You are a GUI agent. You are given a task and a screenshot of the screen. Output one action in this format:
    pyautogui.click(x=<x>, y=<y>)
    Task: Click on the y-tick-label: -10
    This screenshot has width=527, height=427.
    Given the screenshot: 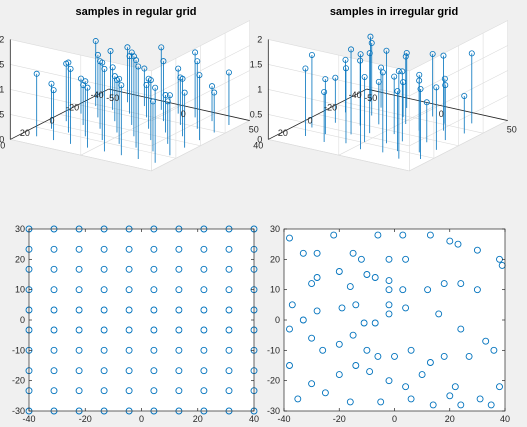 What is the action you would take?
    pyautogui.click(x=18, y=350)
    